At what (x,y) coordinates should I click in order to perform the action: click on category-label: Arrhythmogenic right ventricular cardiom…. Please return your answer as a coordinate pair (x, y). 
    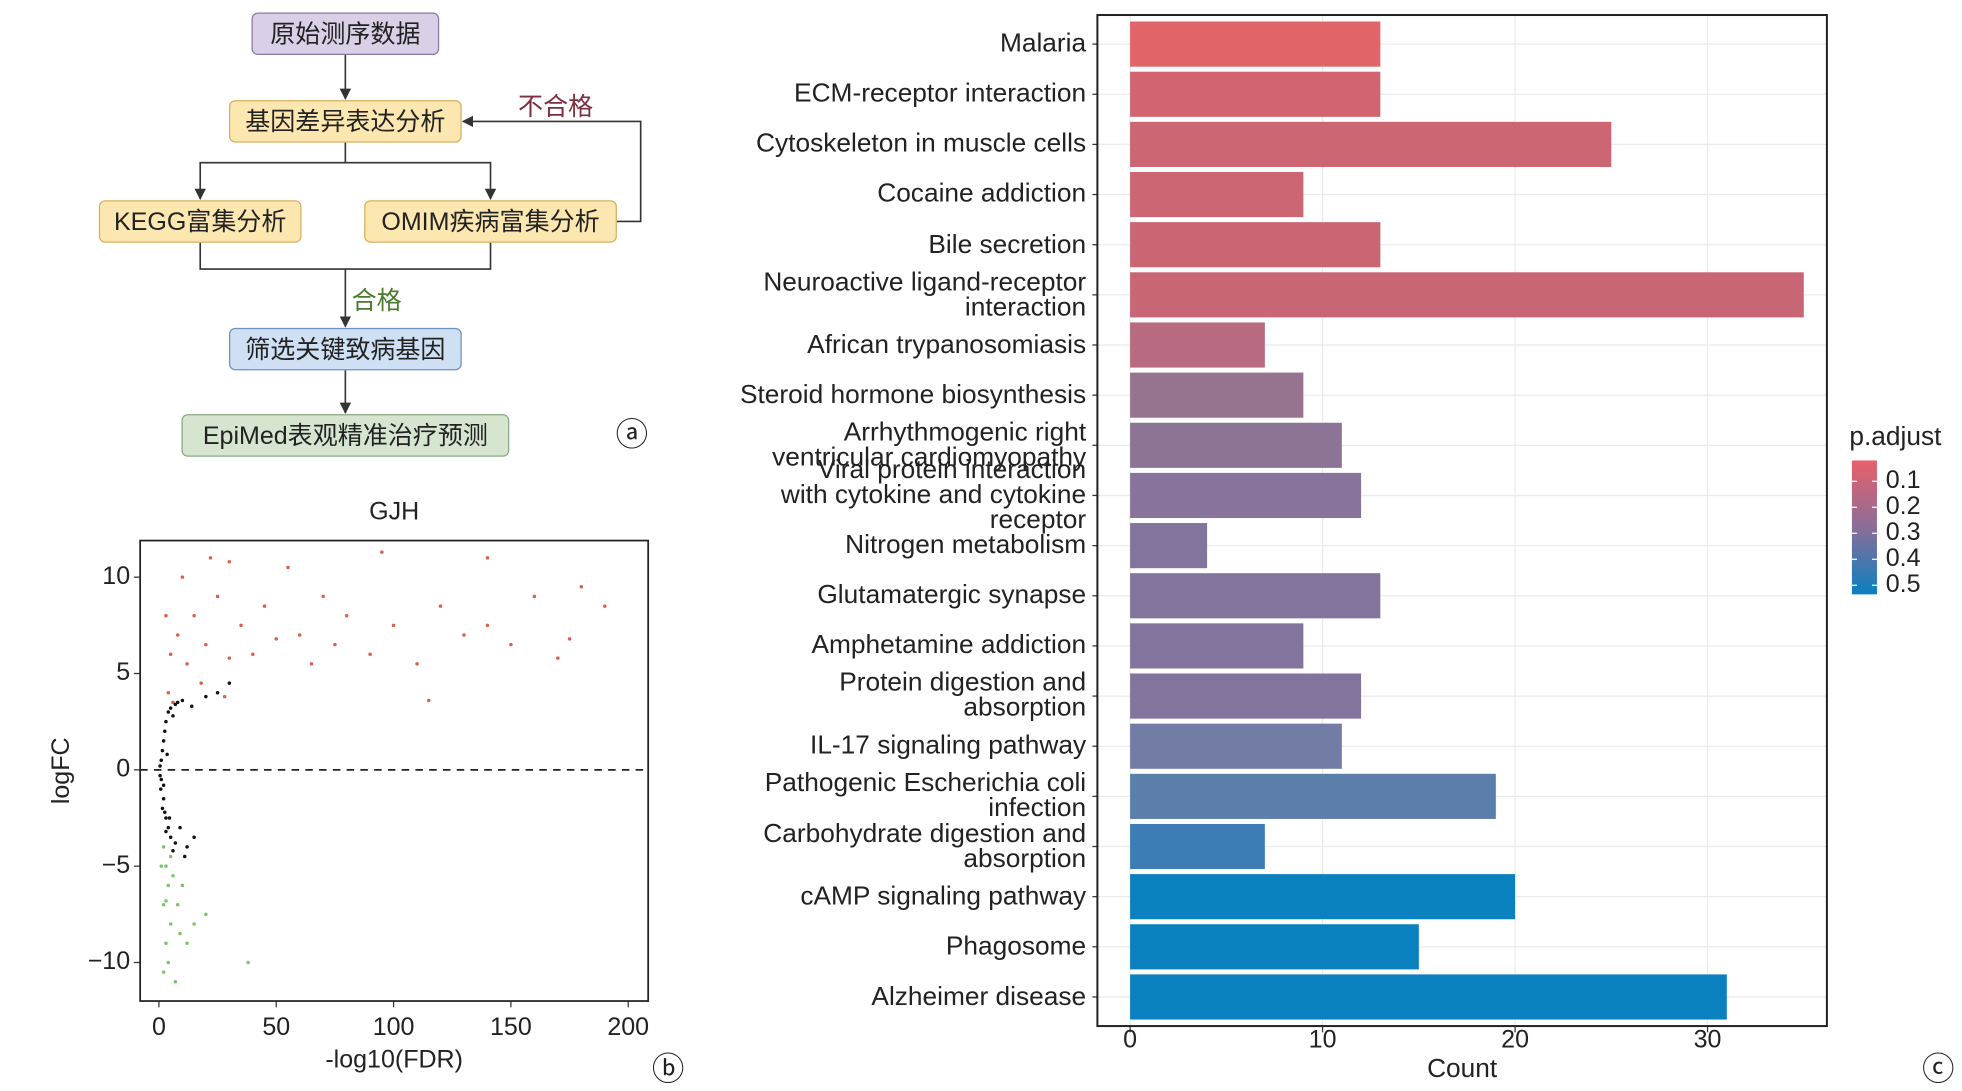
    Looking at the image, I should click on (929, 444).